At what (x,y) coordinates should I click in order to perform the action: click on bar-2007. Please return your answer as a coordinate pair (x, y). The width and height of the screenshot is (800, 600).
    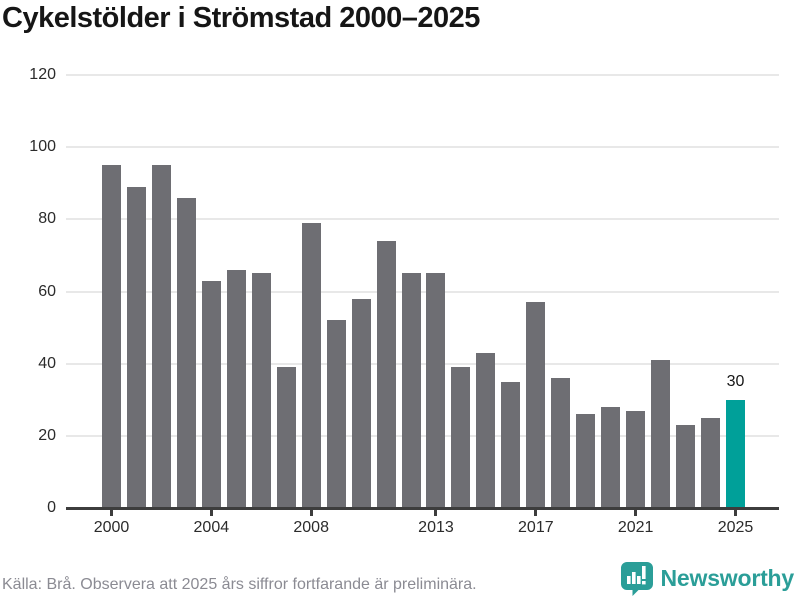
    Looking at the image, I should click on (286, 437).